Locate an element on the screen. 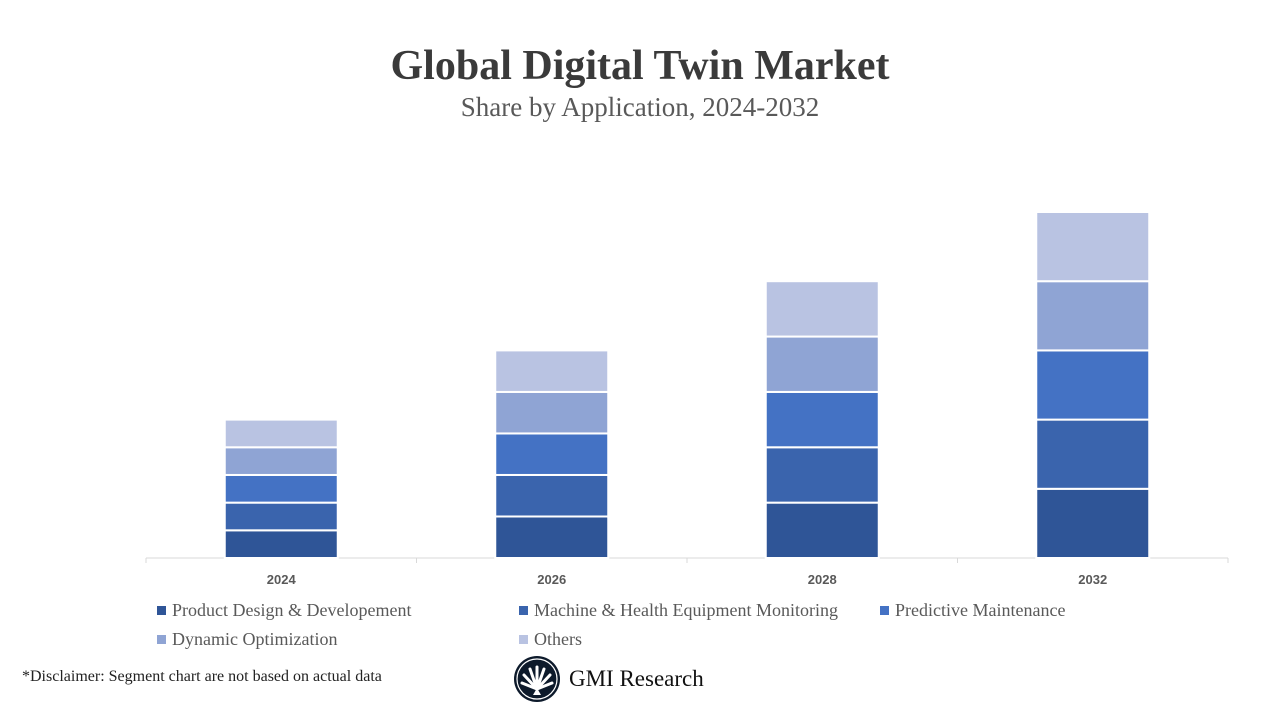 This screenshot has width=1280, height=720. x-tick-label: 2028 is located at coordinates (822, 579).